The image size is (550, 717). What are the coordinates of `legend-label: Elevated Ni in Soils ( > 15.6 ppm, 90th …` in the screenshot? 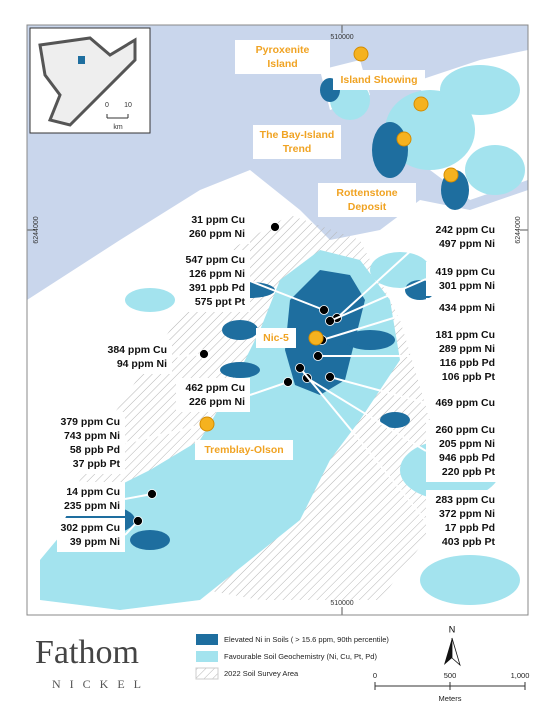 It's located at (306, 639).